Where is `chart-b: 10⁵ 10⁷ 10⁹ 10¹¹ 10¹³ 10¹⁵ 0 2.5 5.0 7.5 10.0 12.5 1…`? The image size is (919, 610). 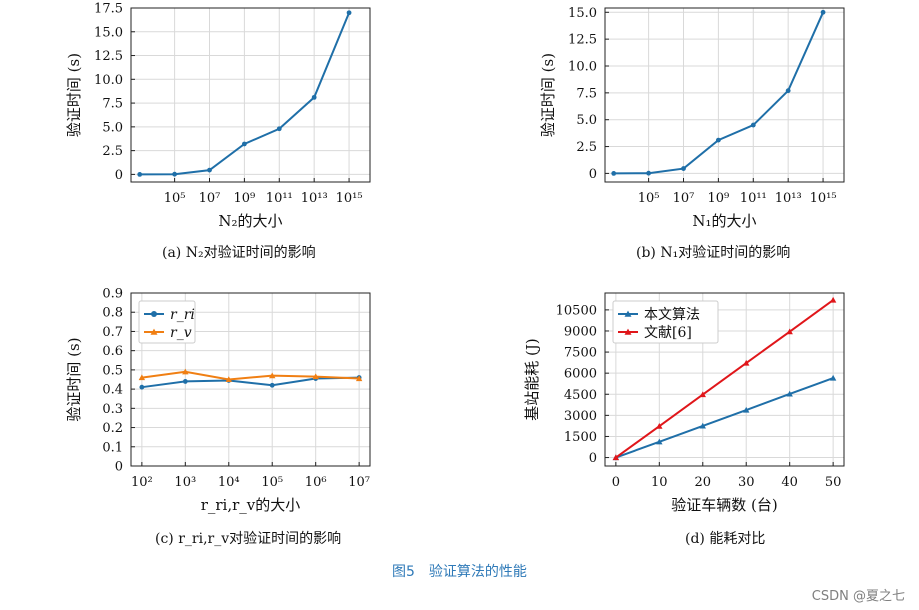 chart-b: 10⁵ 10⁷ 10⁹ 10¹¹ 10¹³ 10¹⁵ 0 2.5 5.0 7.5 10.0 12.5 1… is located at coordinates (692, 118).